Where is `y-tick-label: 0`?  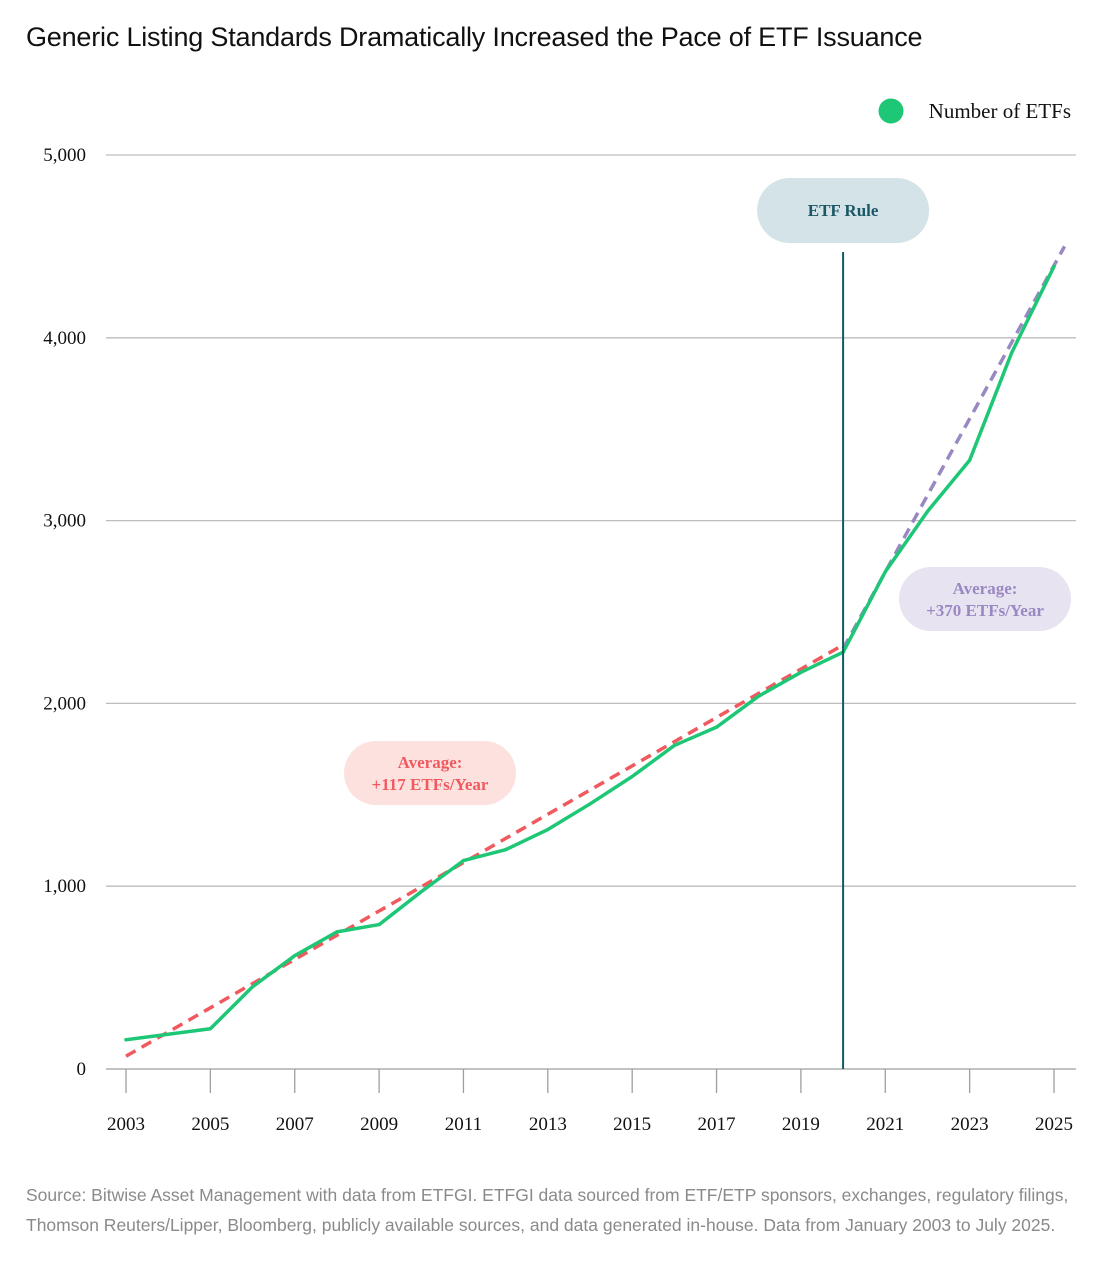 y-tick-label: 0 is located at coordinates (82, 1069).